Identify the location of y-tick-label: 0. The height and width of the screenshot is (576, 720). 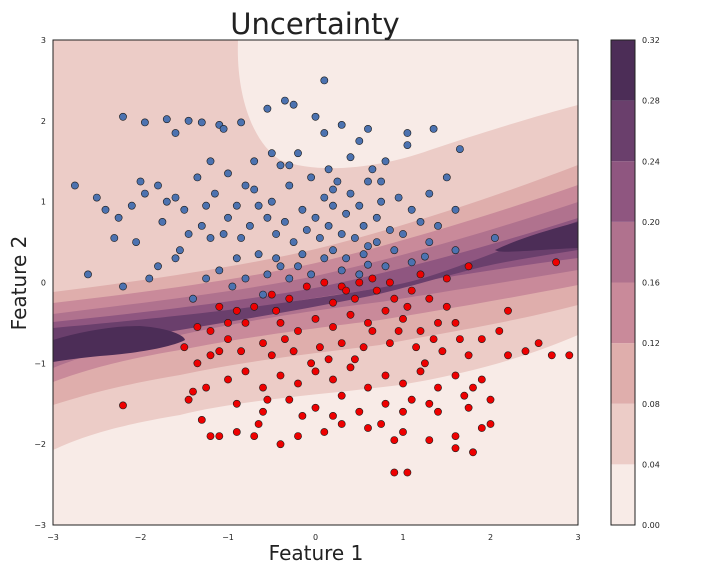
(43, 283).